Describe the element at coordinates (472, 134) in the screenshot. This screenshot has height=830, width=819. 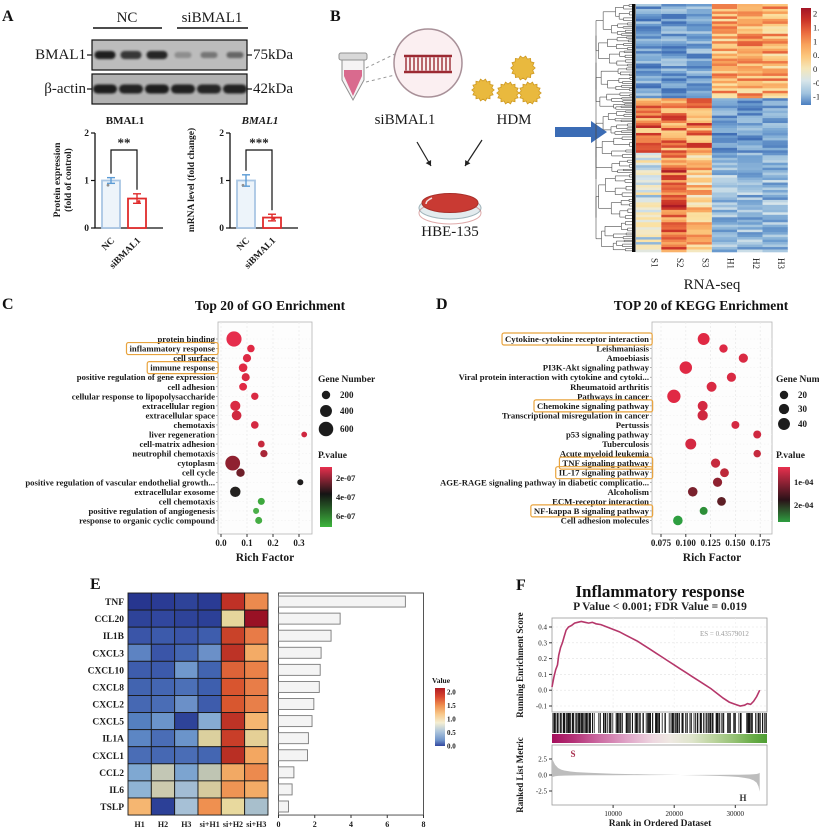
I see `experiment-diagram: siBMAL1 HDM HBE-135` at that location.